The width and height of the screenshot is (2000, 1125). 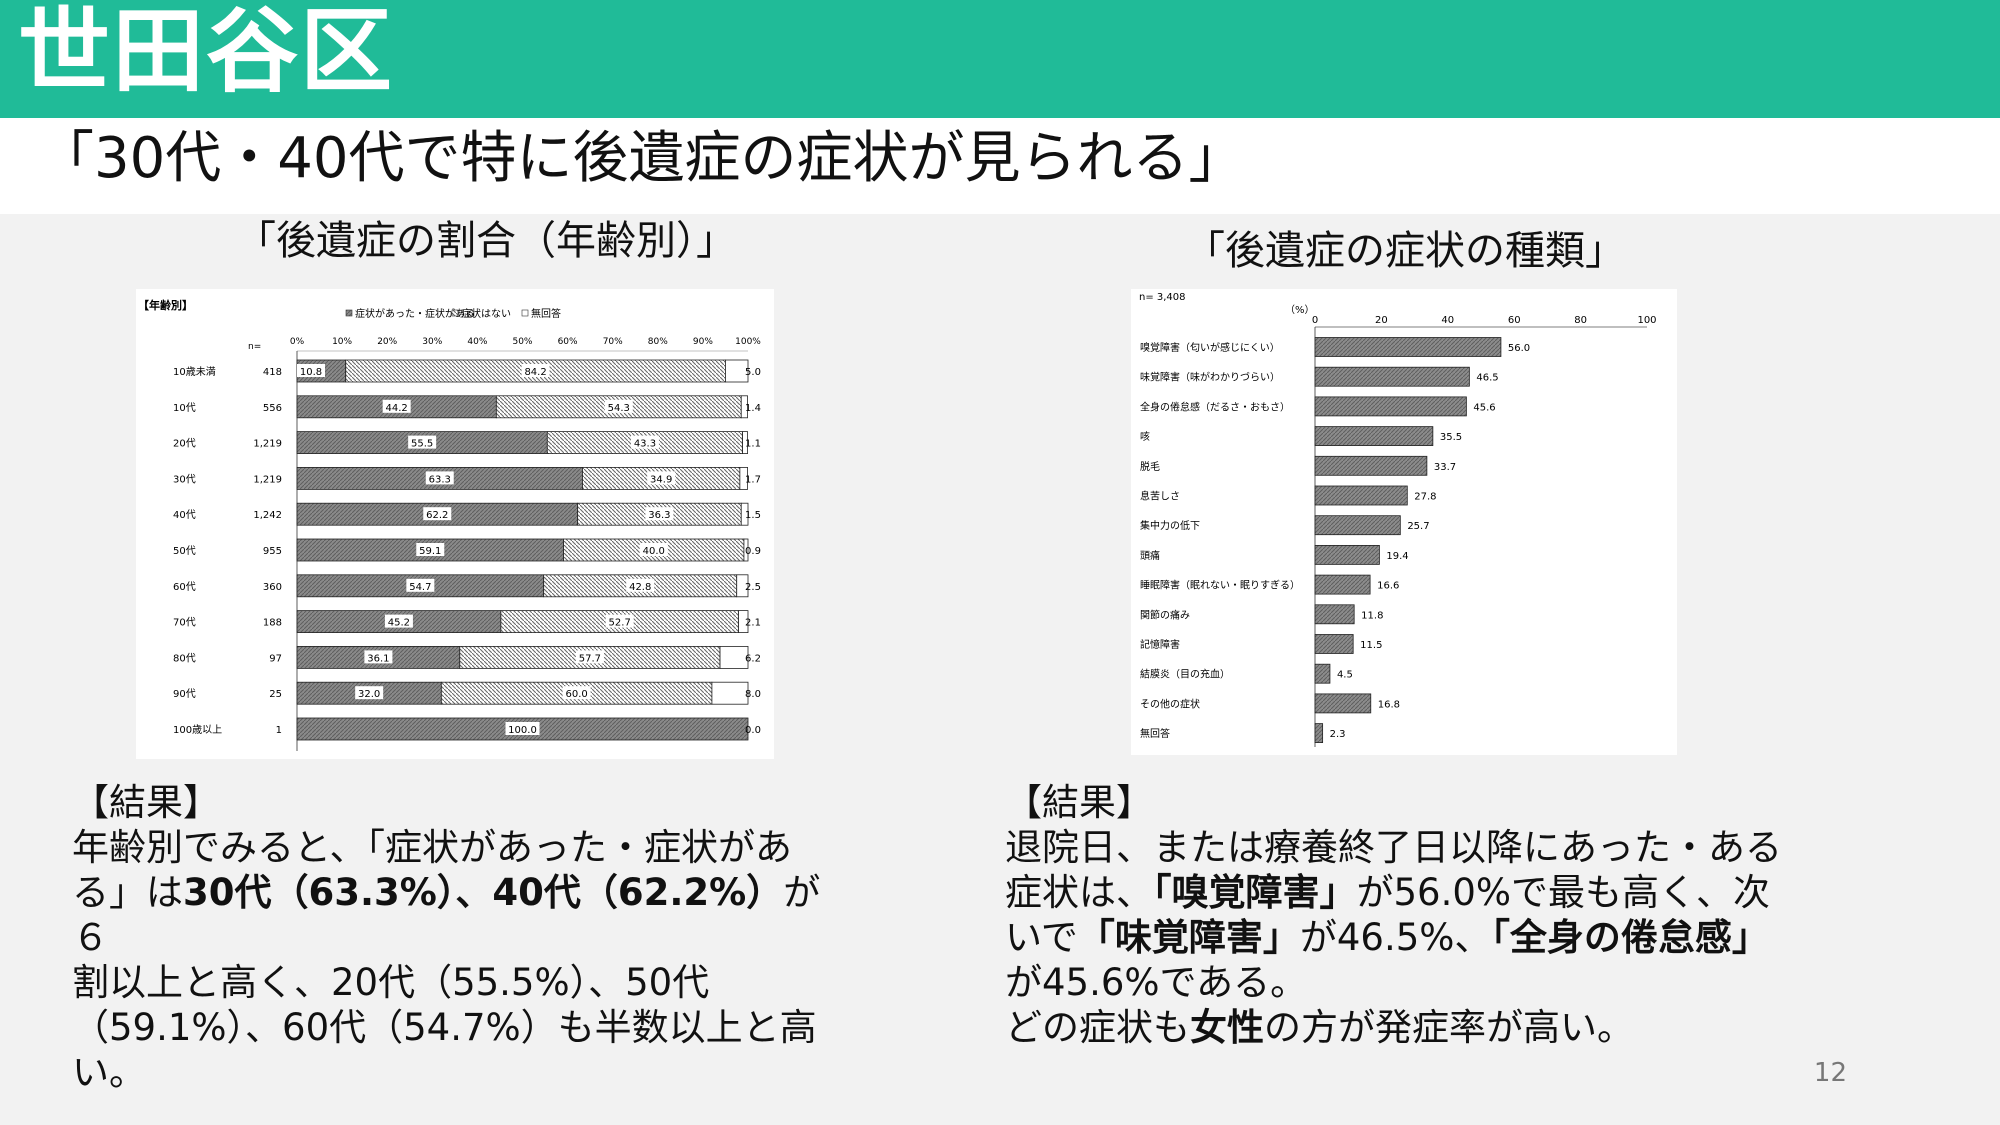 I want to click on x-tick-label: 50%, so click(x=522, y=342).